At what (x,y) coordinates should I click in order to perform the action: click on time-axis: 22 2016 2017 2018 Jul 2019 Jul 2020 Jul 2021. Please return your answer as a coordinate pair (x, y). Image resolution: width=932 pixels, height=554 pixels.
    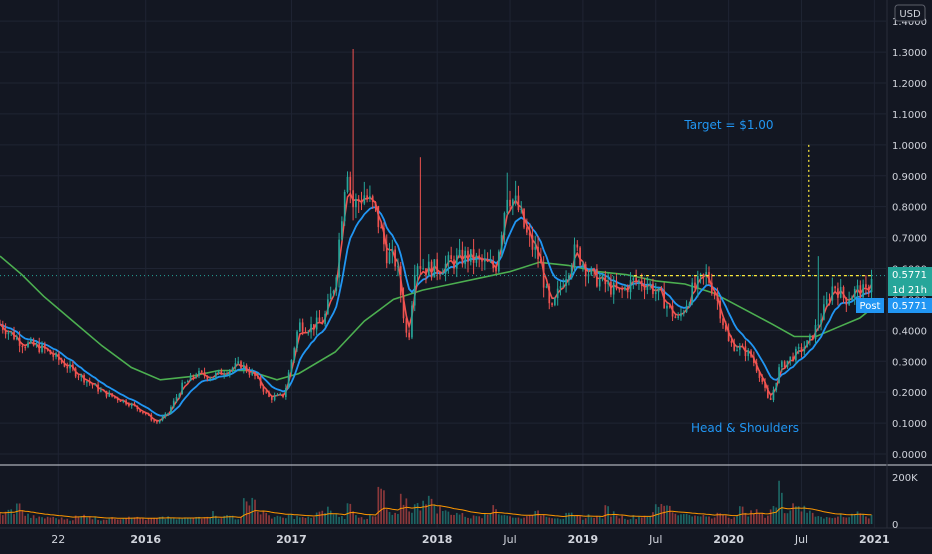
    Looking at the image, I should click on (470, 539).